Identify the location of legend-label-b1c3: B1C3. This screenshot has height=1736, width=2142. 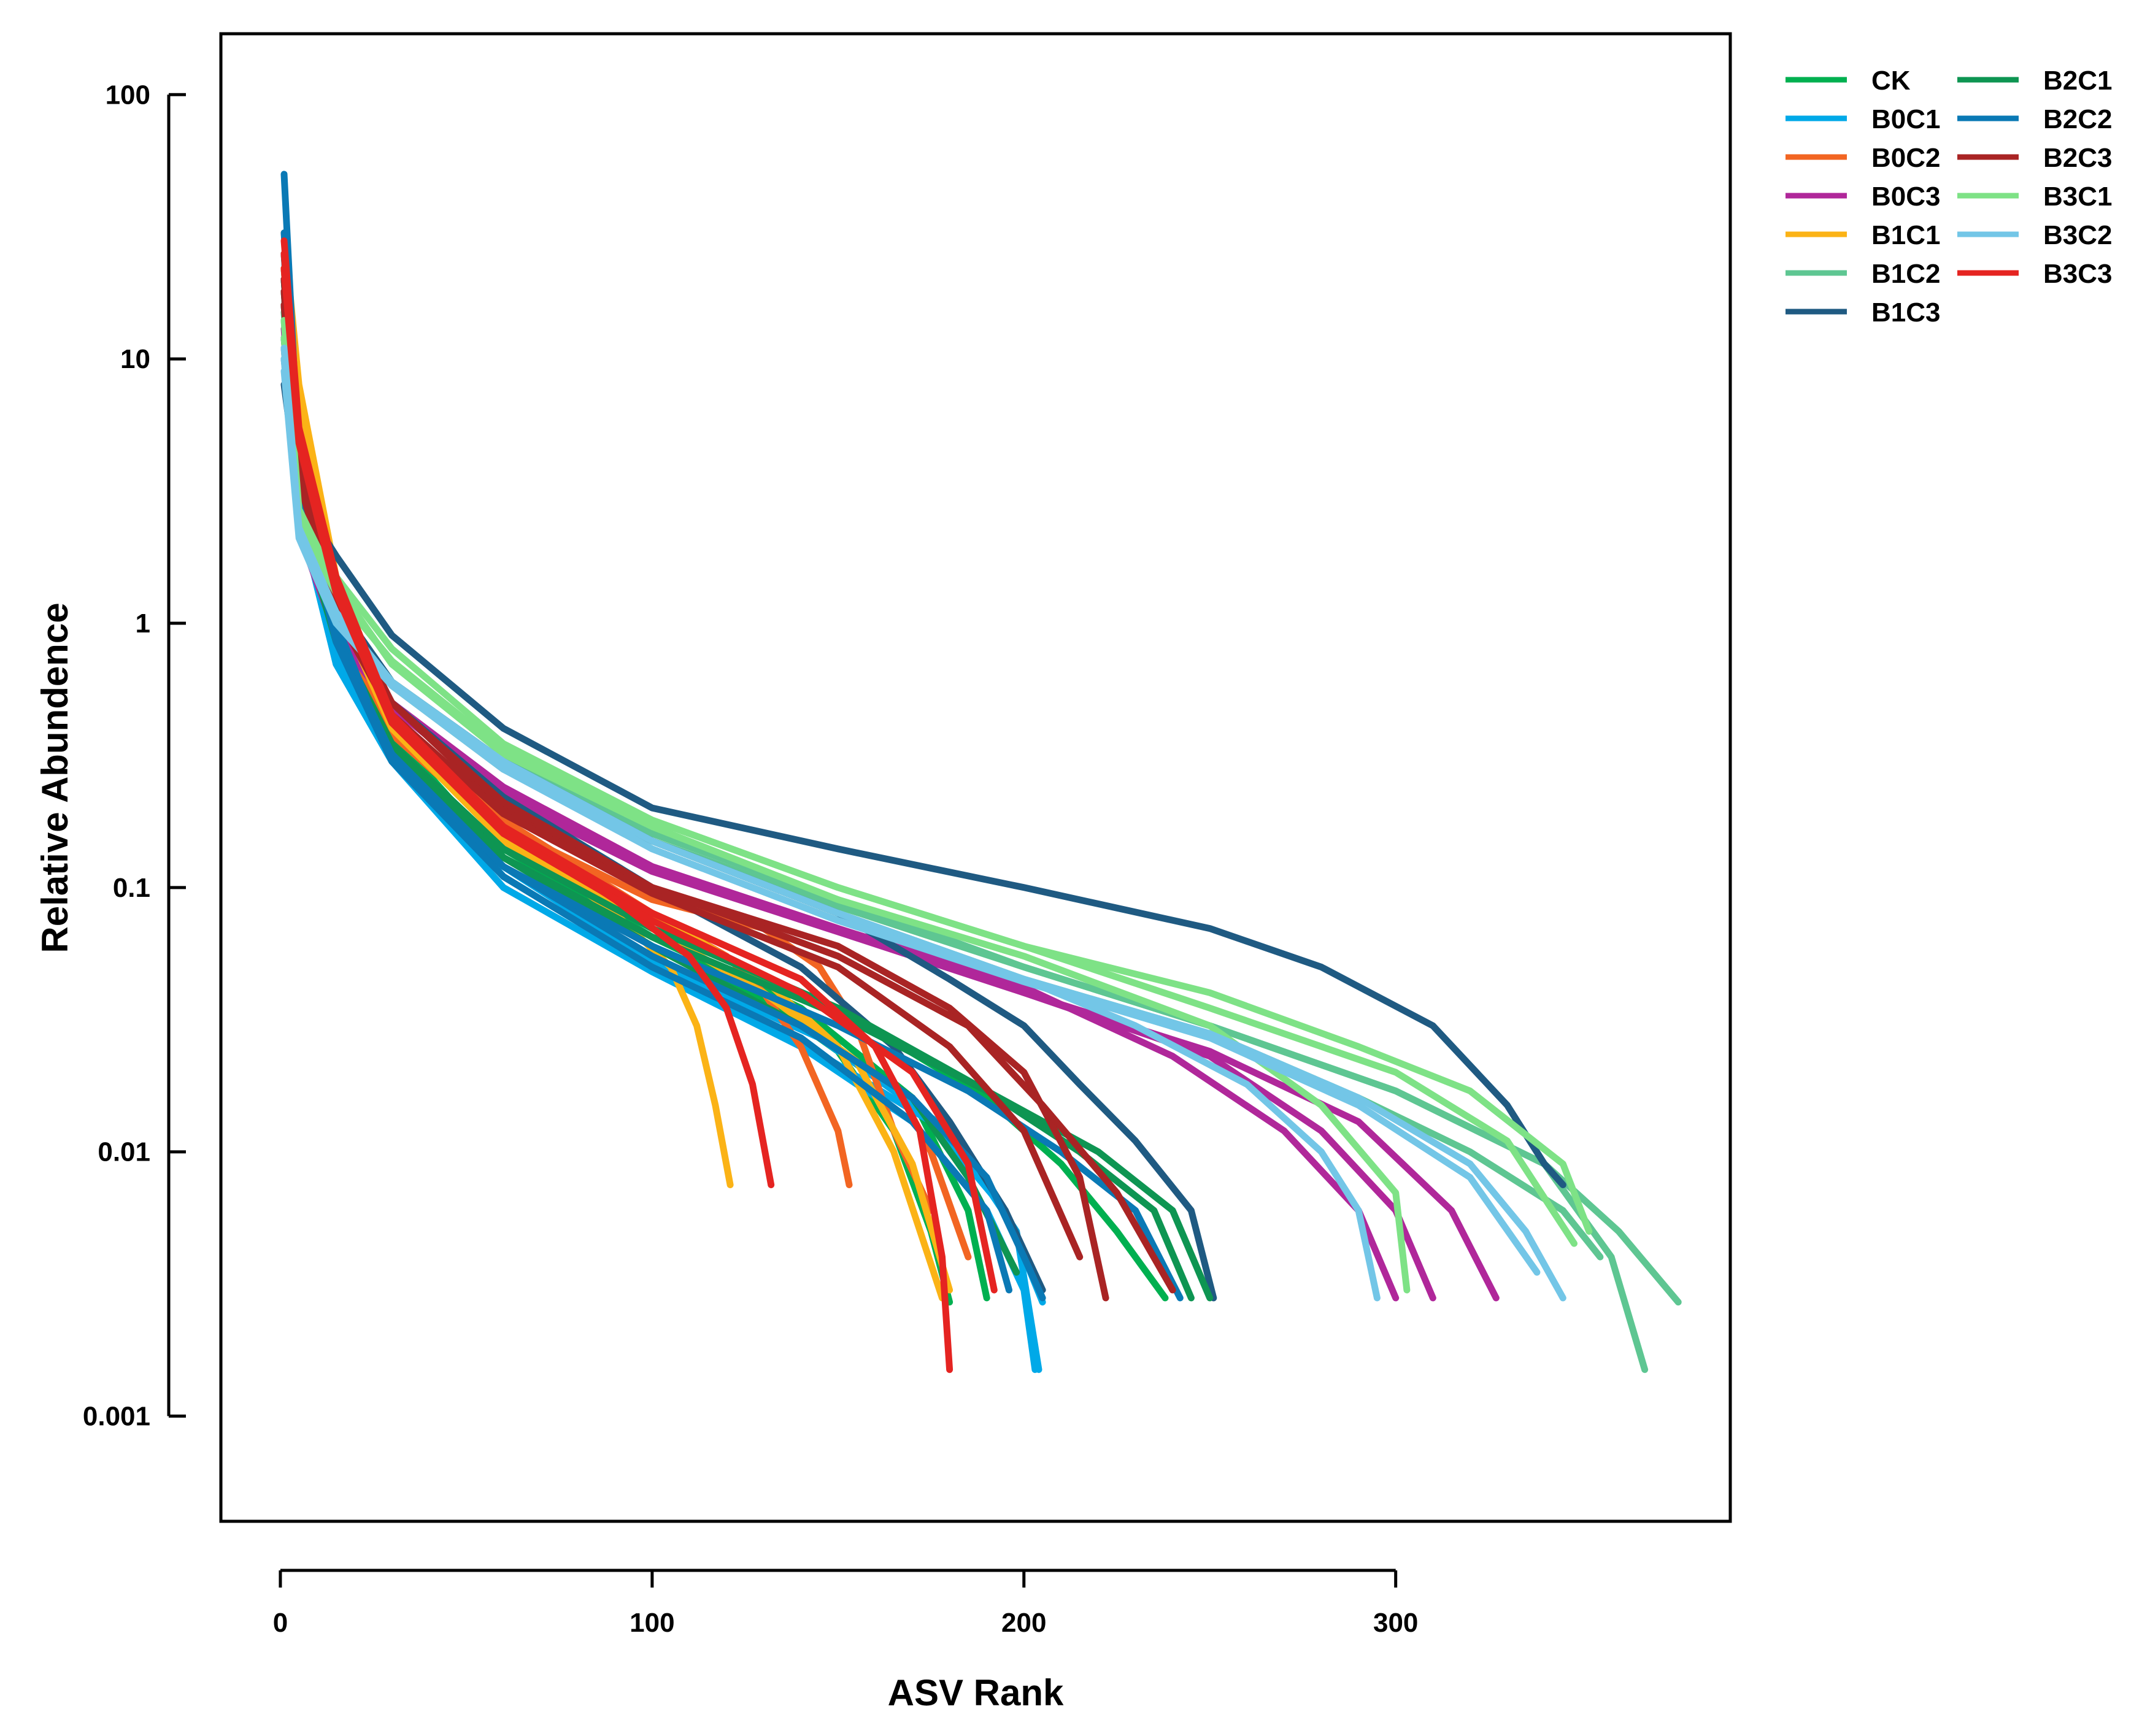
(1906, 313).